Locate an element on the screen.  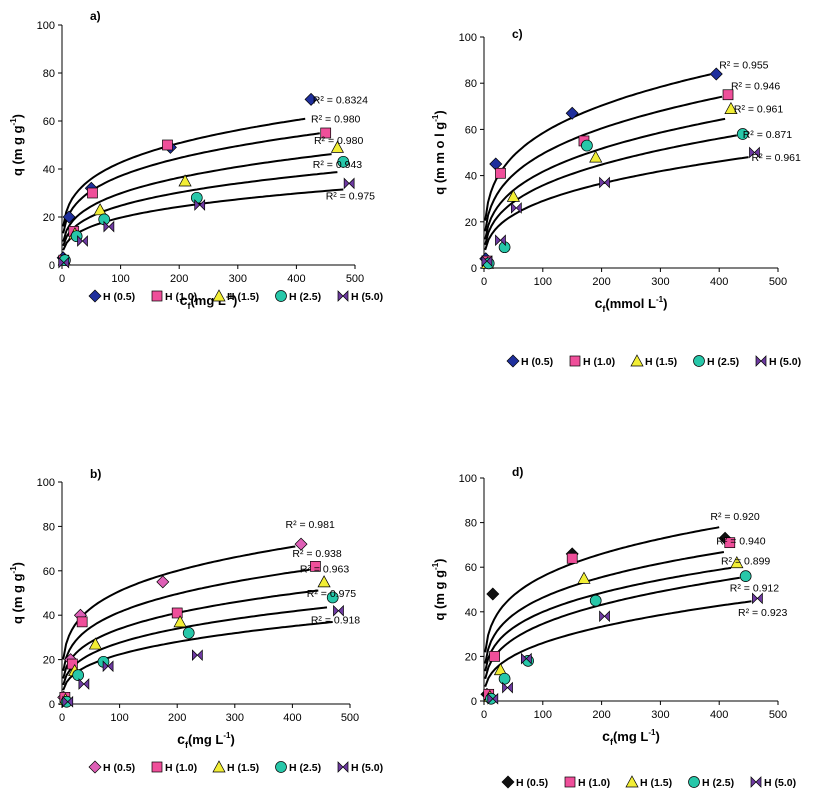
r2-label: R² = 0.912 is located at coordinates (754, 588).